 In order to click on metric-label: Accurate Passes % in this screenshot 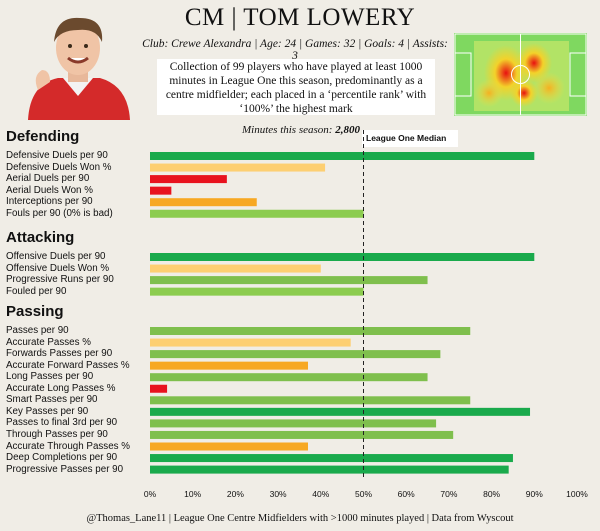, I will do `click(48, 342)`.